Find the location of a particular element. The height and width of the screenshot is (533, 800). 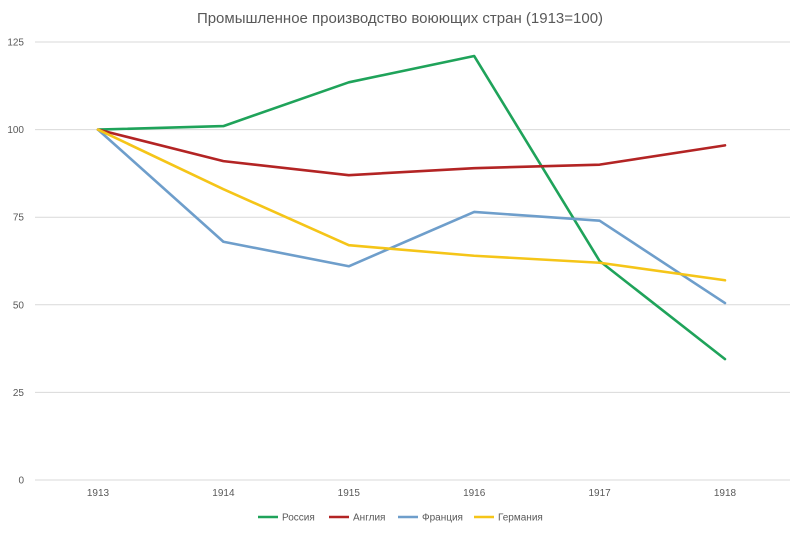

y-tick-label: 0 is located at coordinates (21, 481).